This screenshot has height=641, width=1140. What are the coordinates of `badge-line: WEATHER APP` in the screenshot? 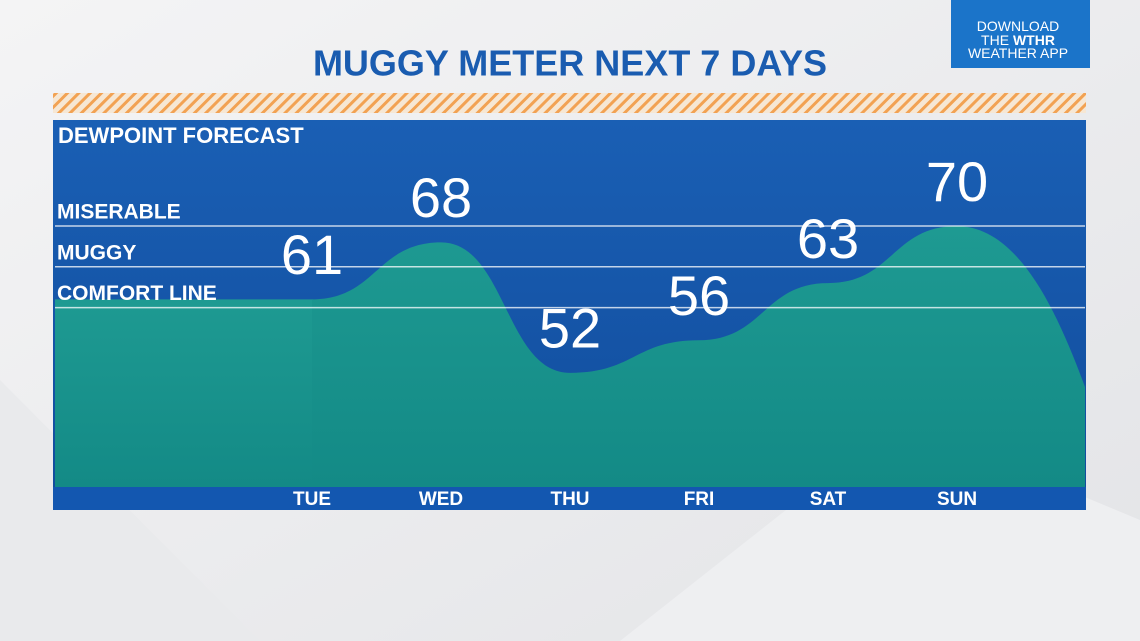 It's located at (1018, 53).